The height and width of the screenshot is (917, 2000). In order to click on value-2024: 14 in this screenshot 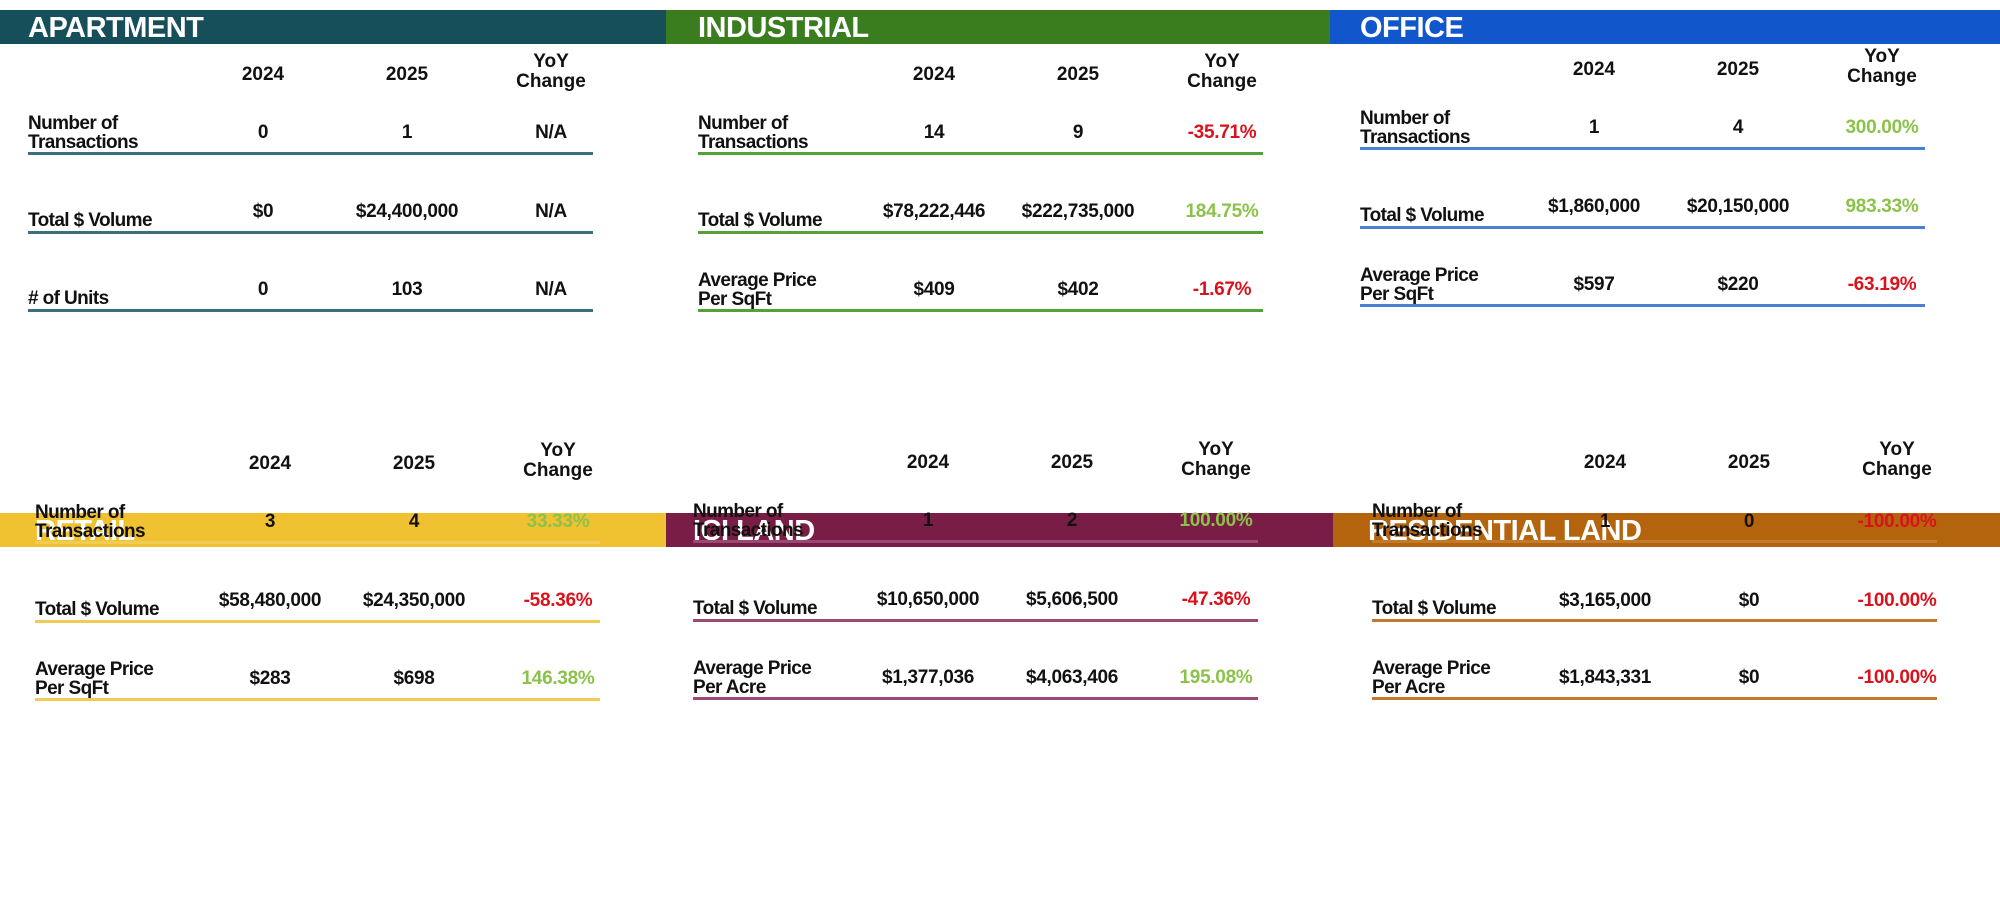, I will do `click(934, 132)`.